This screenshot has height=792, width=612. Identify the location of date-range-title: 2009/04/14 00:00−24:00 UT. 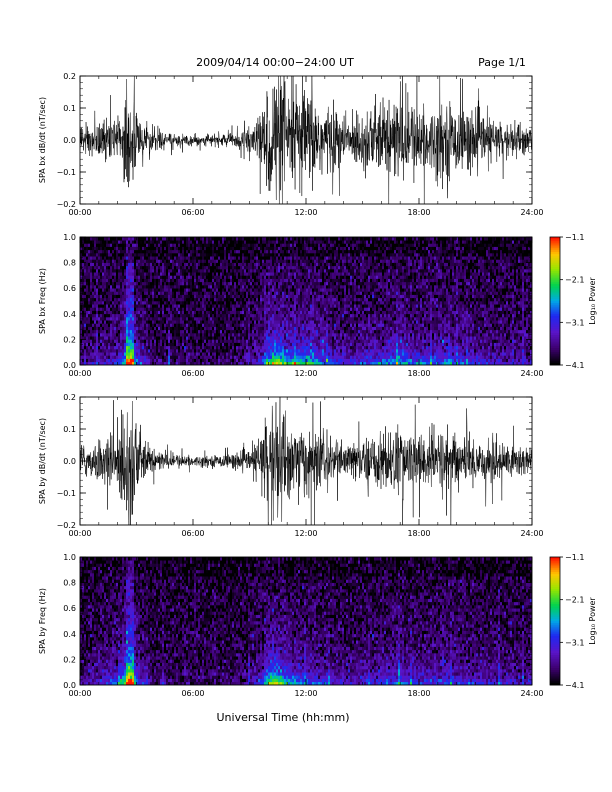
(275, 62).